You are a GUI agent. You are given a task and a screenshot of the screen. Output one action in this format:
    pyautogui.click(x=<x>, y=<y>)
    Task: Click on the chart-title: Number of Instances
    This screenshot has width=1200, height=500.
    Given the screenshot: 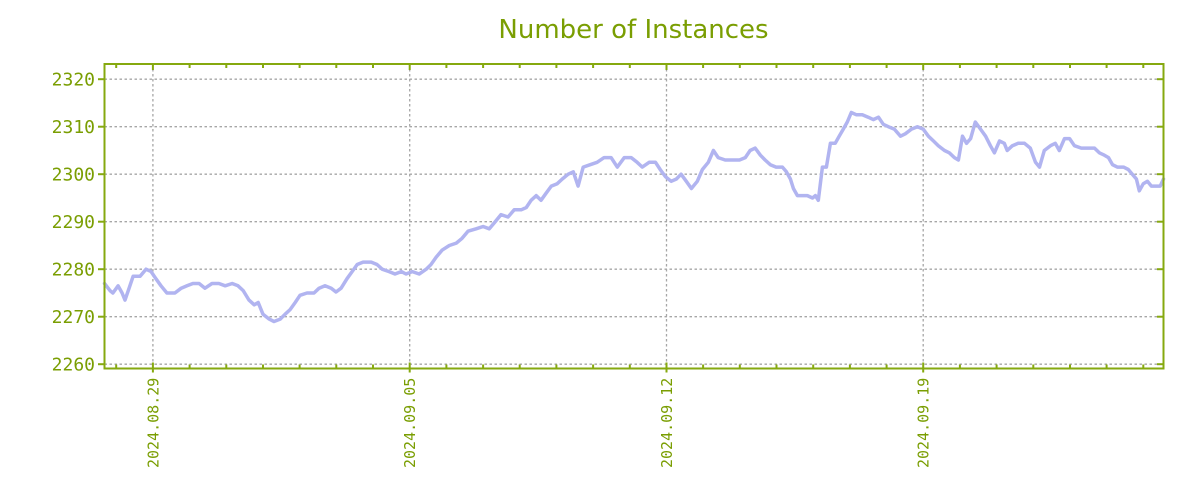 What is the action you would take?
    pyautogui.click(x=633, y=30)
    